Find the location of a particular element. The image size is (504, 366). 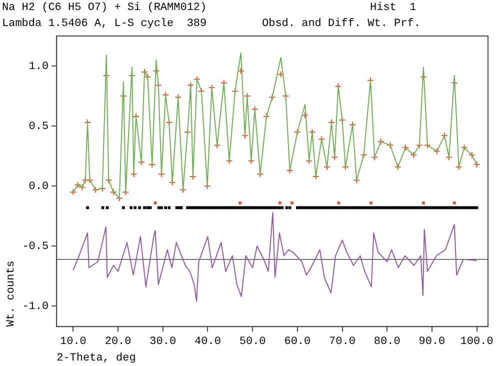

y-tick-label: 0.5 is located at coordinates (38, 126).